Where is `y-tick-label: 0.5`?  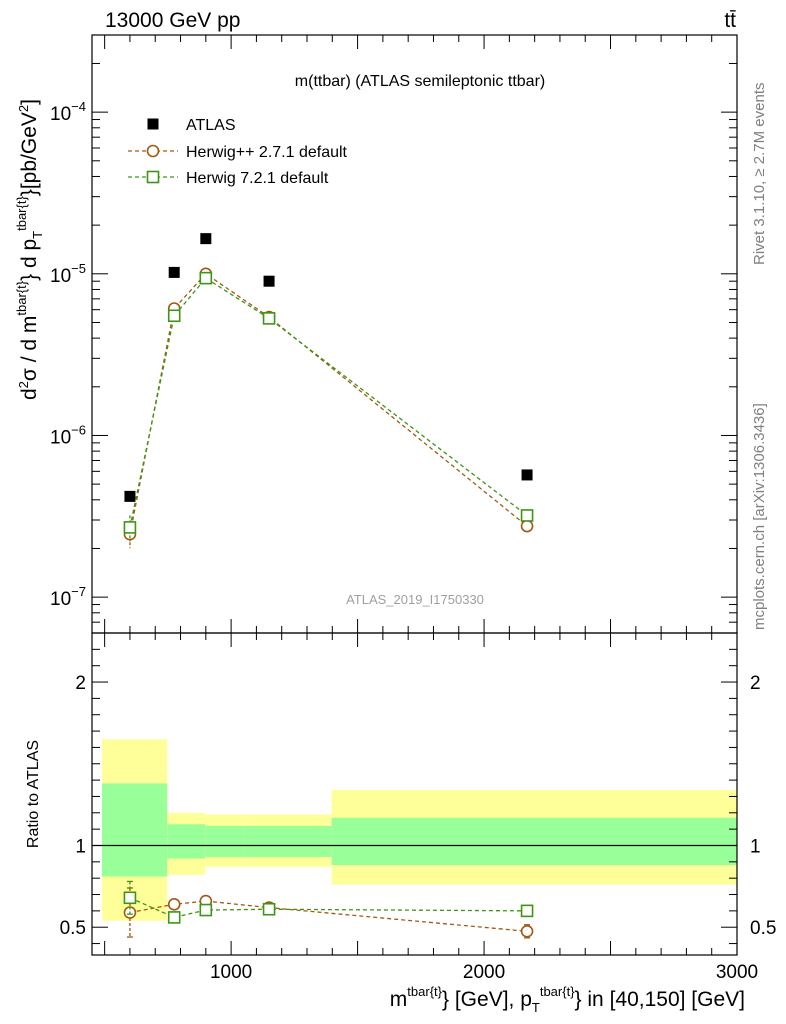
y-tick-label: 0.5 is located at coordinates (73, 928).